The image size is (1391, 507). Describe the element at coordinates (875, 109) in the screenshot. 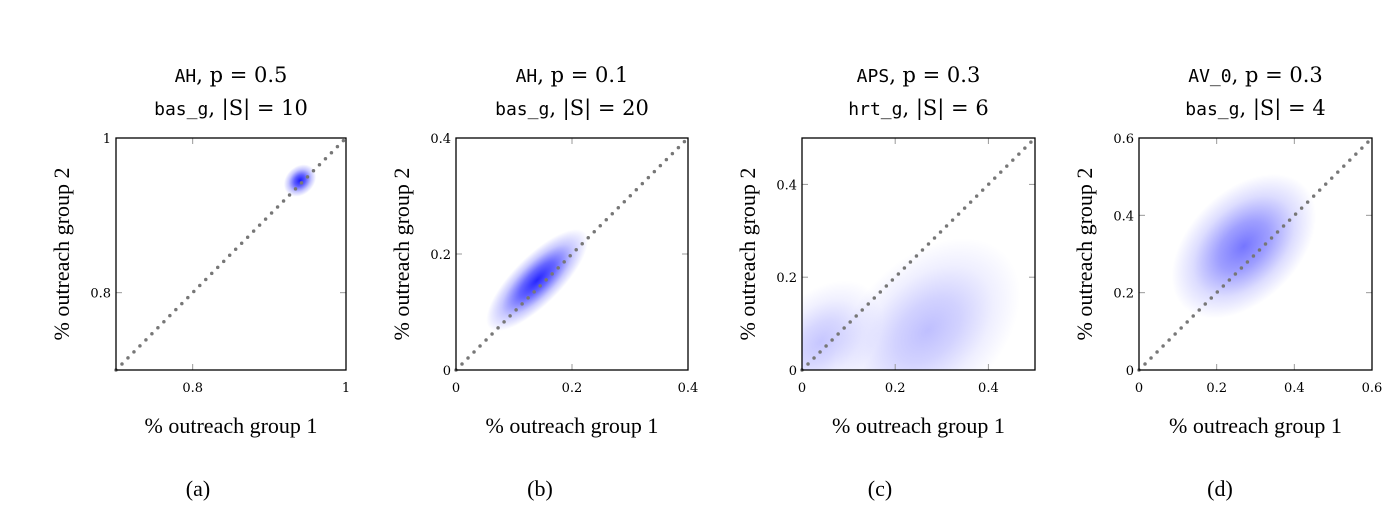

I see `title-code: hrt_g` at that location.